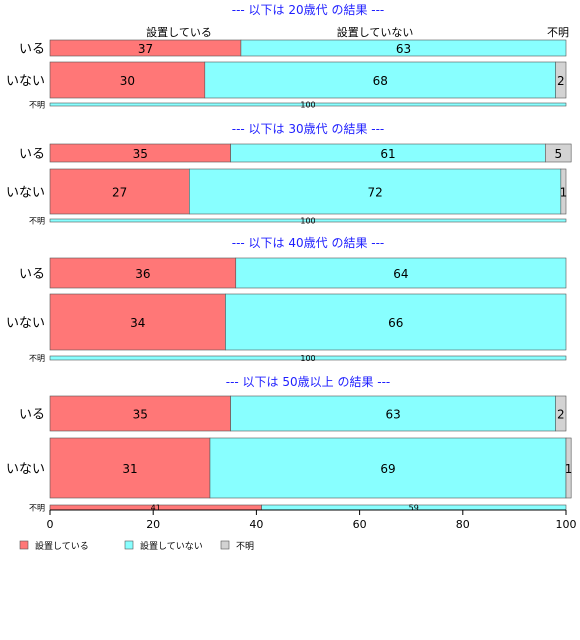 Image resolution: width=580 pixels, height=640 pixels. What do you see at coordinates (145, 49) in the screenshot?
I see `data-label-1-1-1: 37` at bounding box center [145, 49].